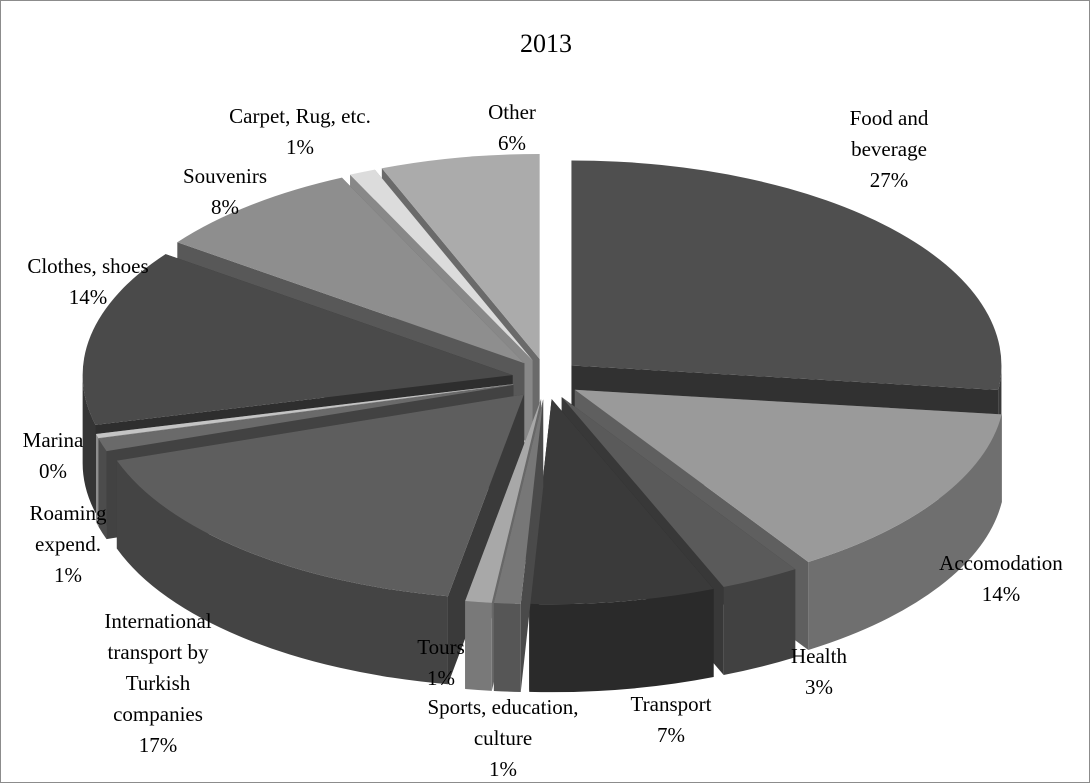  I want to click on label-roaming-expend-name-line: expend., so click(68, 544).